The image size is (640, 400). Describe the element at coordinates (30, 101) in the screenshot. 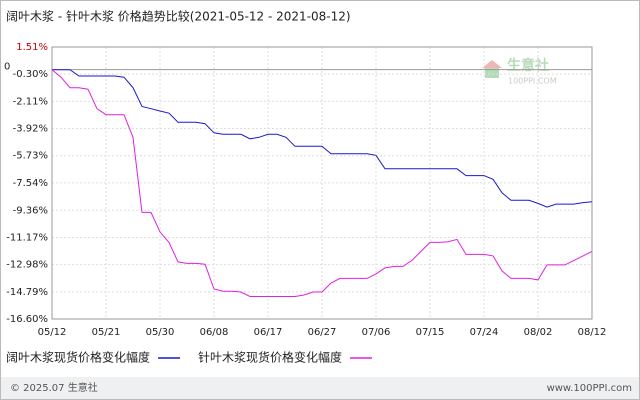

I see `y-tick-label: -2.11%` at that location.